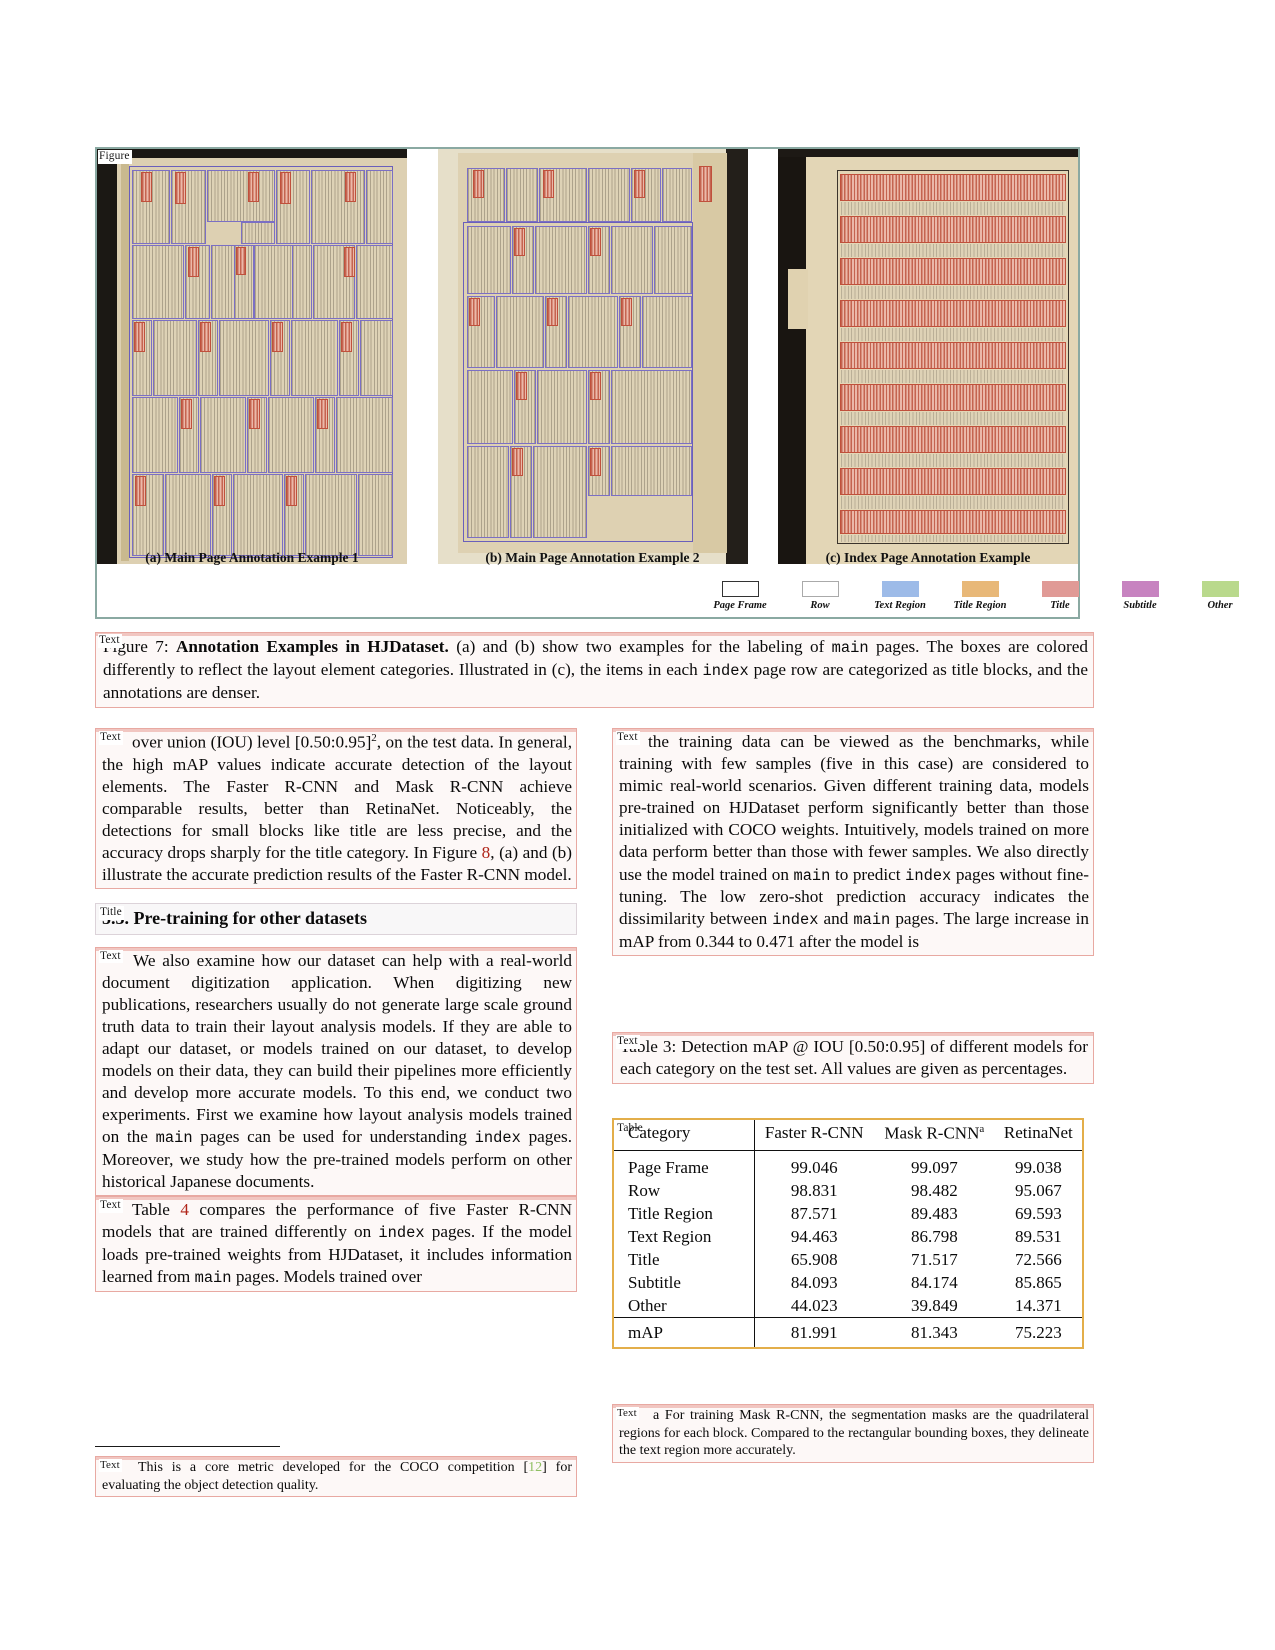 The width and height of the screenshot is (1275, 1650). Describe the element at coordinates (592, 557) in the screenshot. I see `figure-panel-b-caption: (b) Main Page Annotation Example 2` at that location.